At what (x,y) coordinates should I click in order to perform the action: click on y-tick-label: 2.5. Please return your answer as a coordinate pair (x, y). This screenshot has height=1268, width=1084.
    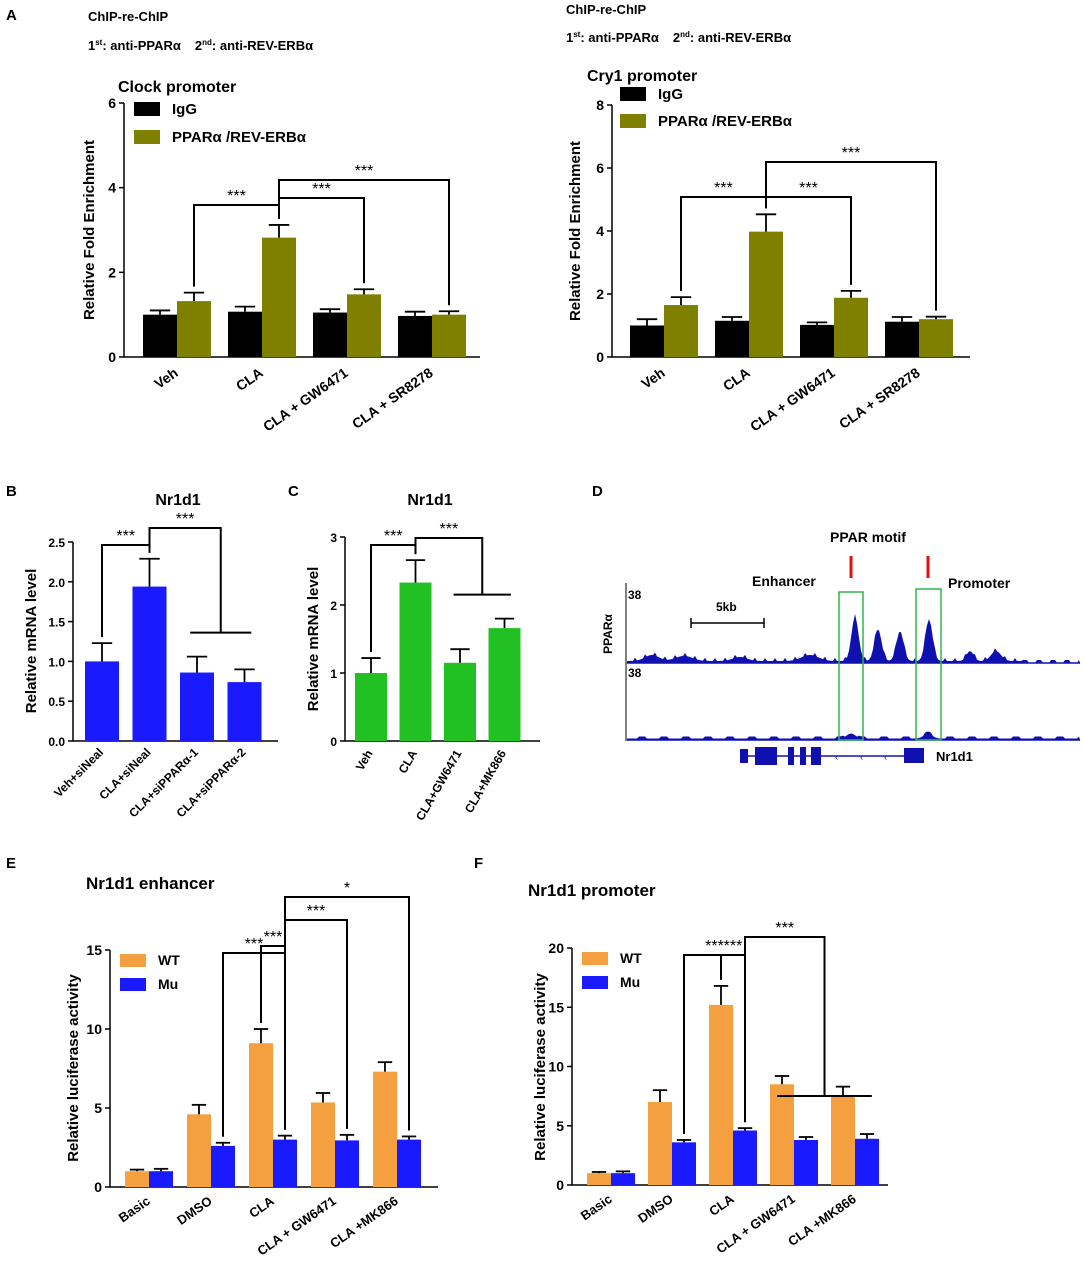
    Looking at the image, I should click on (56, 543).